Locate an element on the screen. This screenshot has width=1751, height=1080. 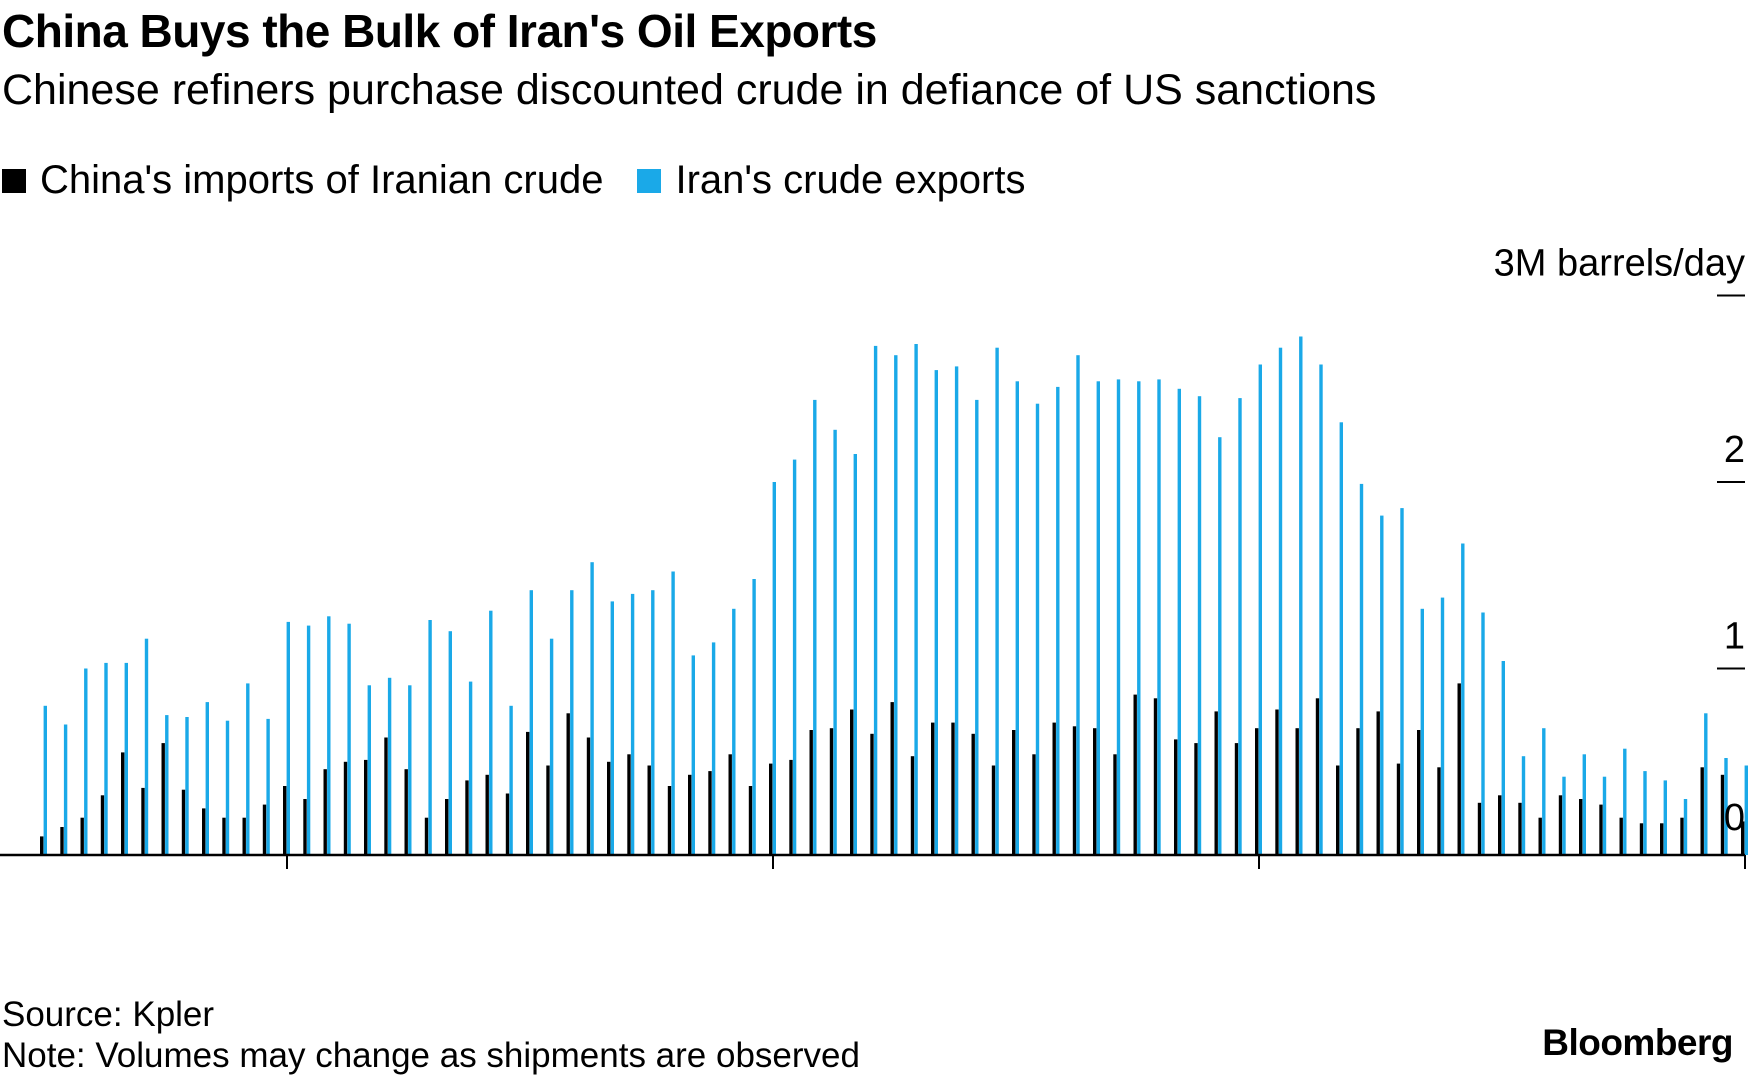
source-note: Source: Kpler is located at coordinates (108, 1014).